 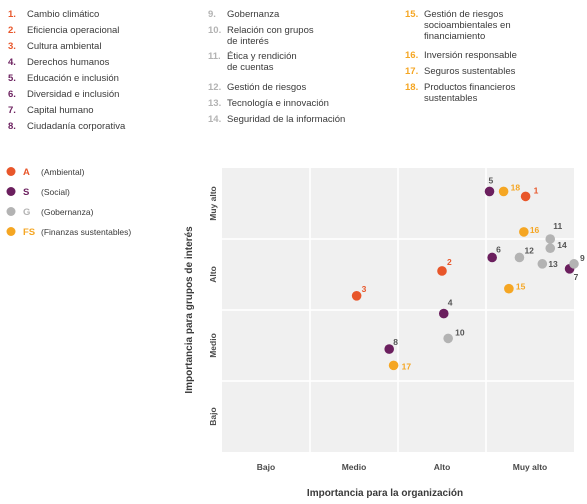 I want to click on topic-item: 1. Cambio climático, so click(x=53, y=14).